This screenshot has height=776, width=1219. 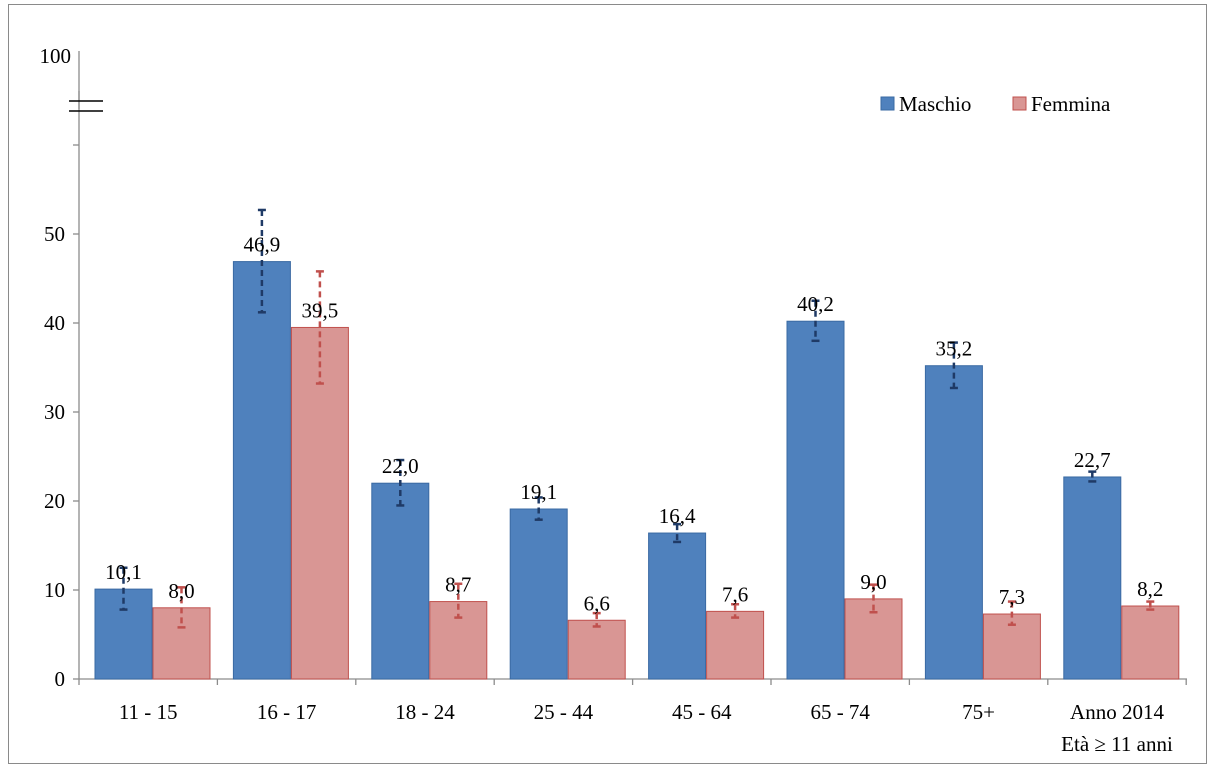 What do you see at coordinates (54, 323) in the screenshot?
I see `y-tick-label: 40` at bounding box center [54, 323].